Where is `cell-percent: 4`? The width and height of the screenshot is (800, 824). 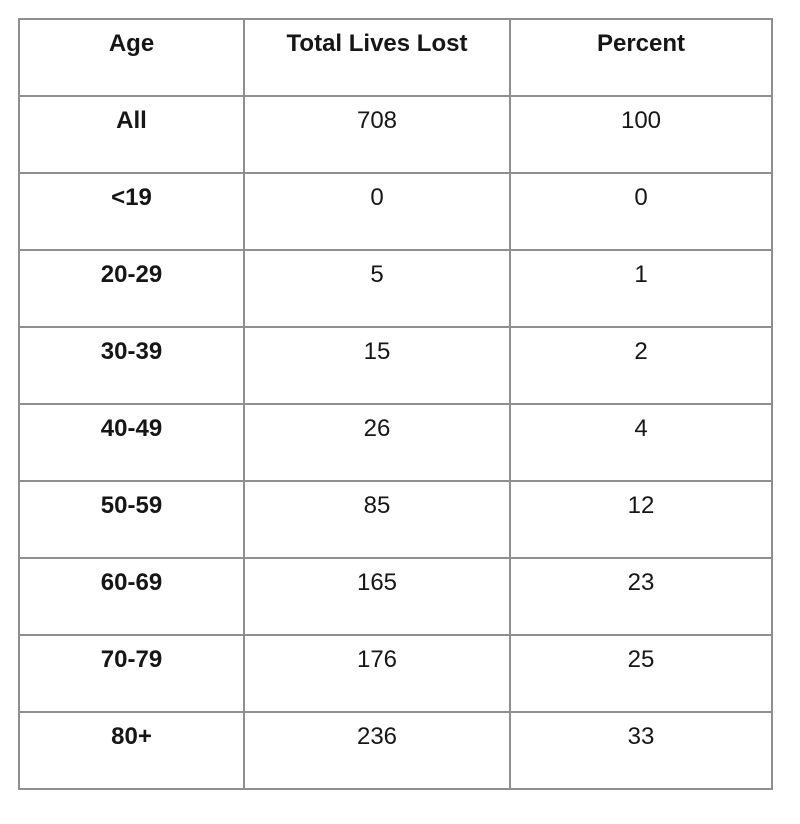
cell-percent: 4 is located at coordinates (641, 442).